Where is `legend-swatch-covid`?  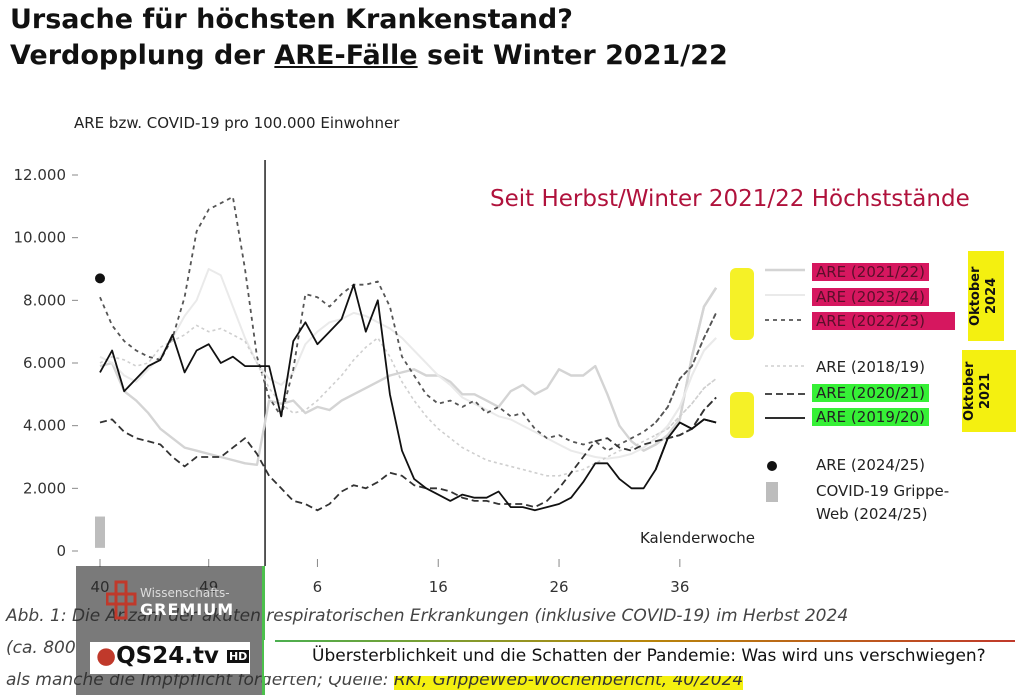 legend-swatch-covid is located at coordinates (772, 492).